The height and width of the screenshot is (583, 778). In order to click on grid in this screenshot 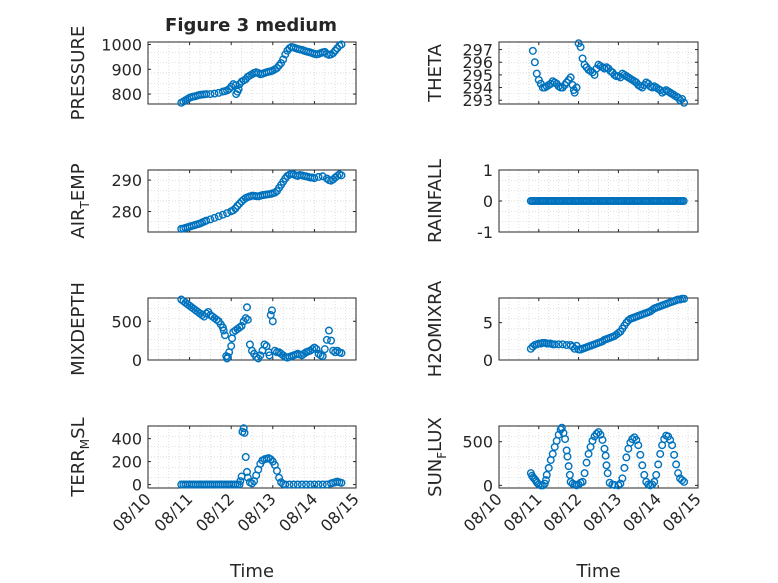, I will do `click(252, 457)`.